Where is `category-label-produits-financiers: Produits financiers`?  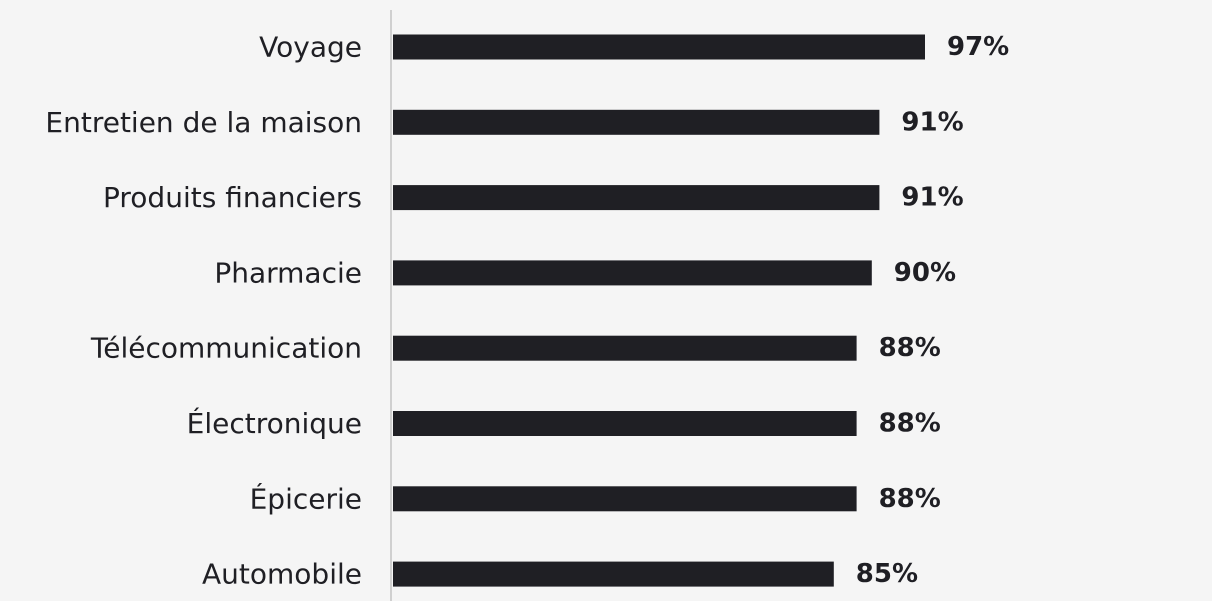 category-label-produits-financiers: Produits financiers is located at coordinates (232, 197).